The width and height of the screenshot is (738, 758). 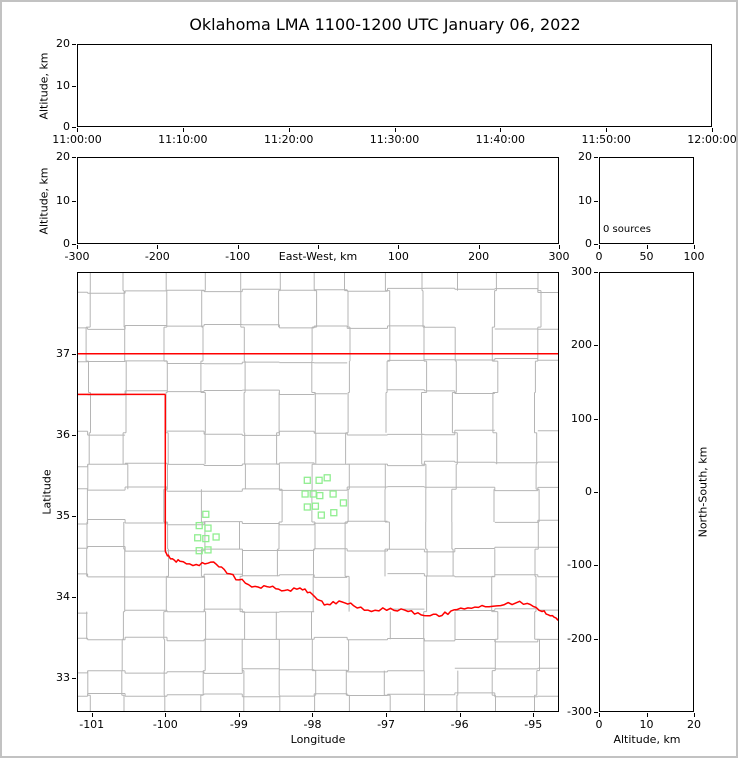 I want to click on east-west-height-panel, so click(x=318, y=200).